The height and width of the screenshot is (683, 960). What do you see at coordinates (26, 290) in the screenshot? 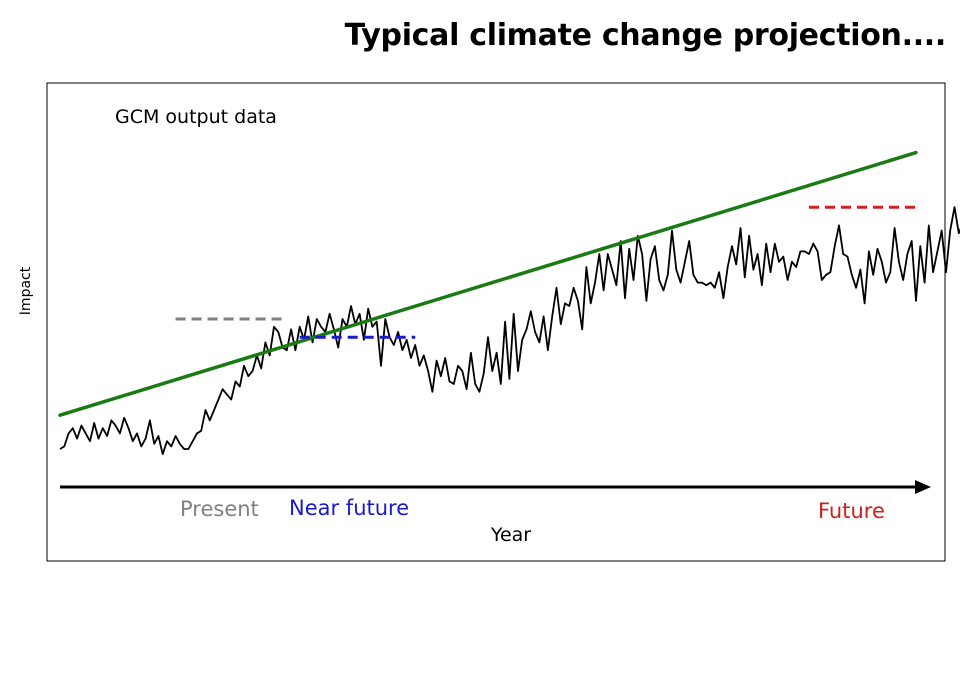
I see `y-axis-label: Impact` at bounding box center [26, 290].